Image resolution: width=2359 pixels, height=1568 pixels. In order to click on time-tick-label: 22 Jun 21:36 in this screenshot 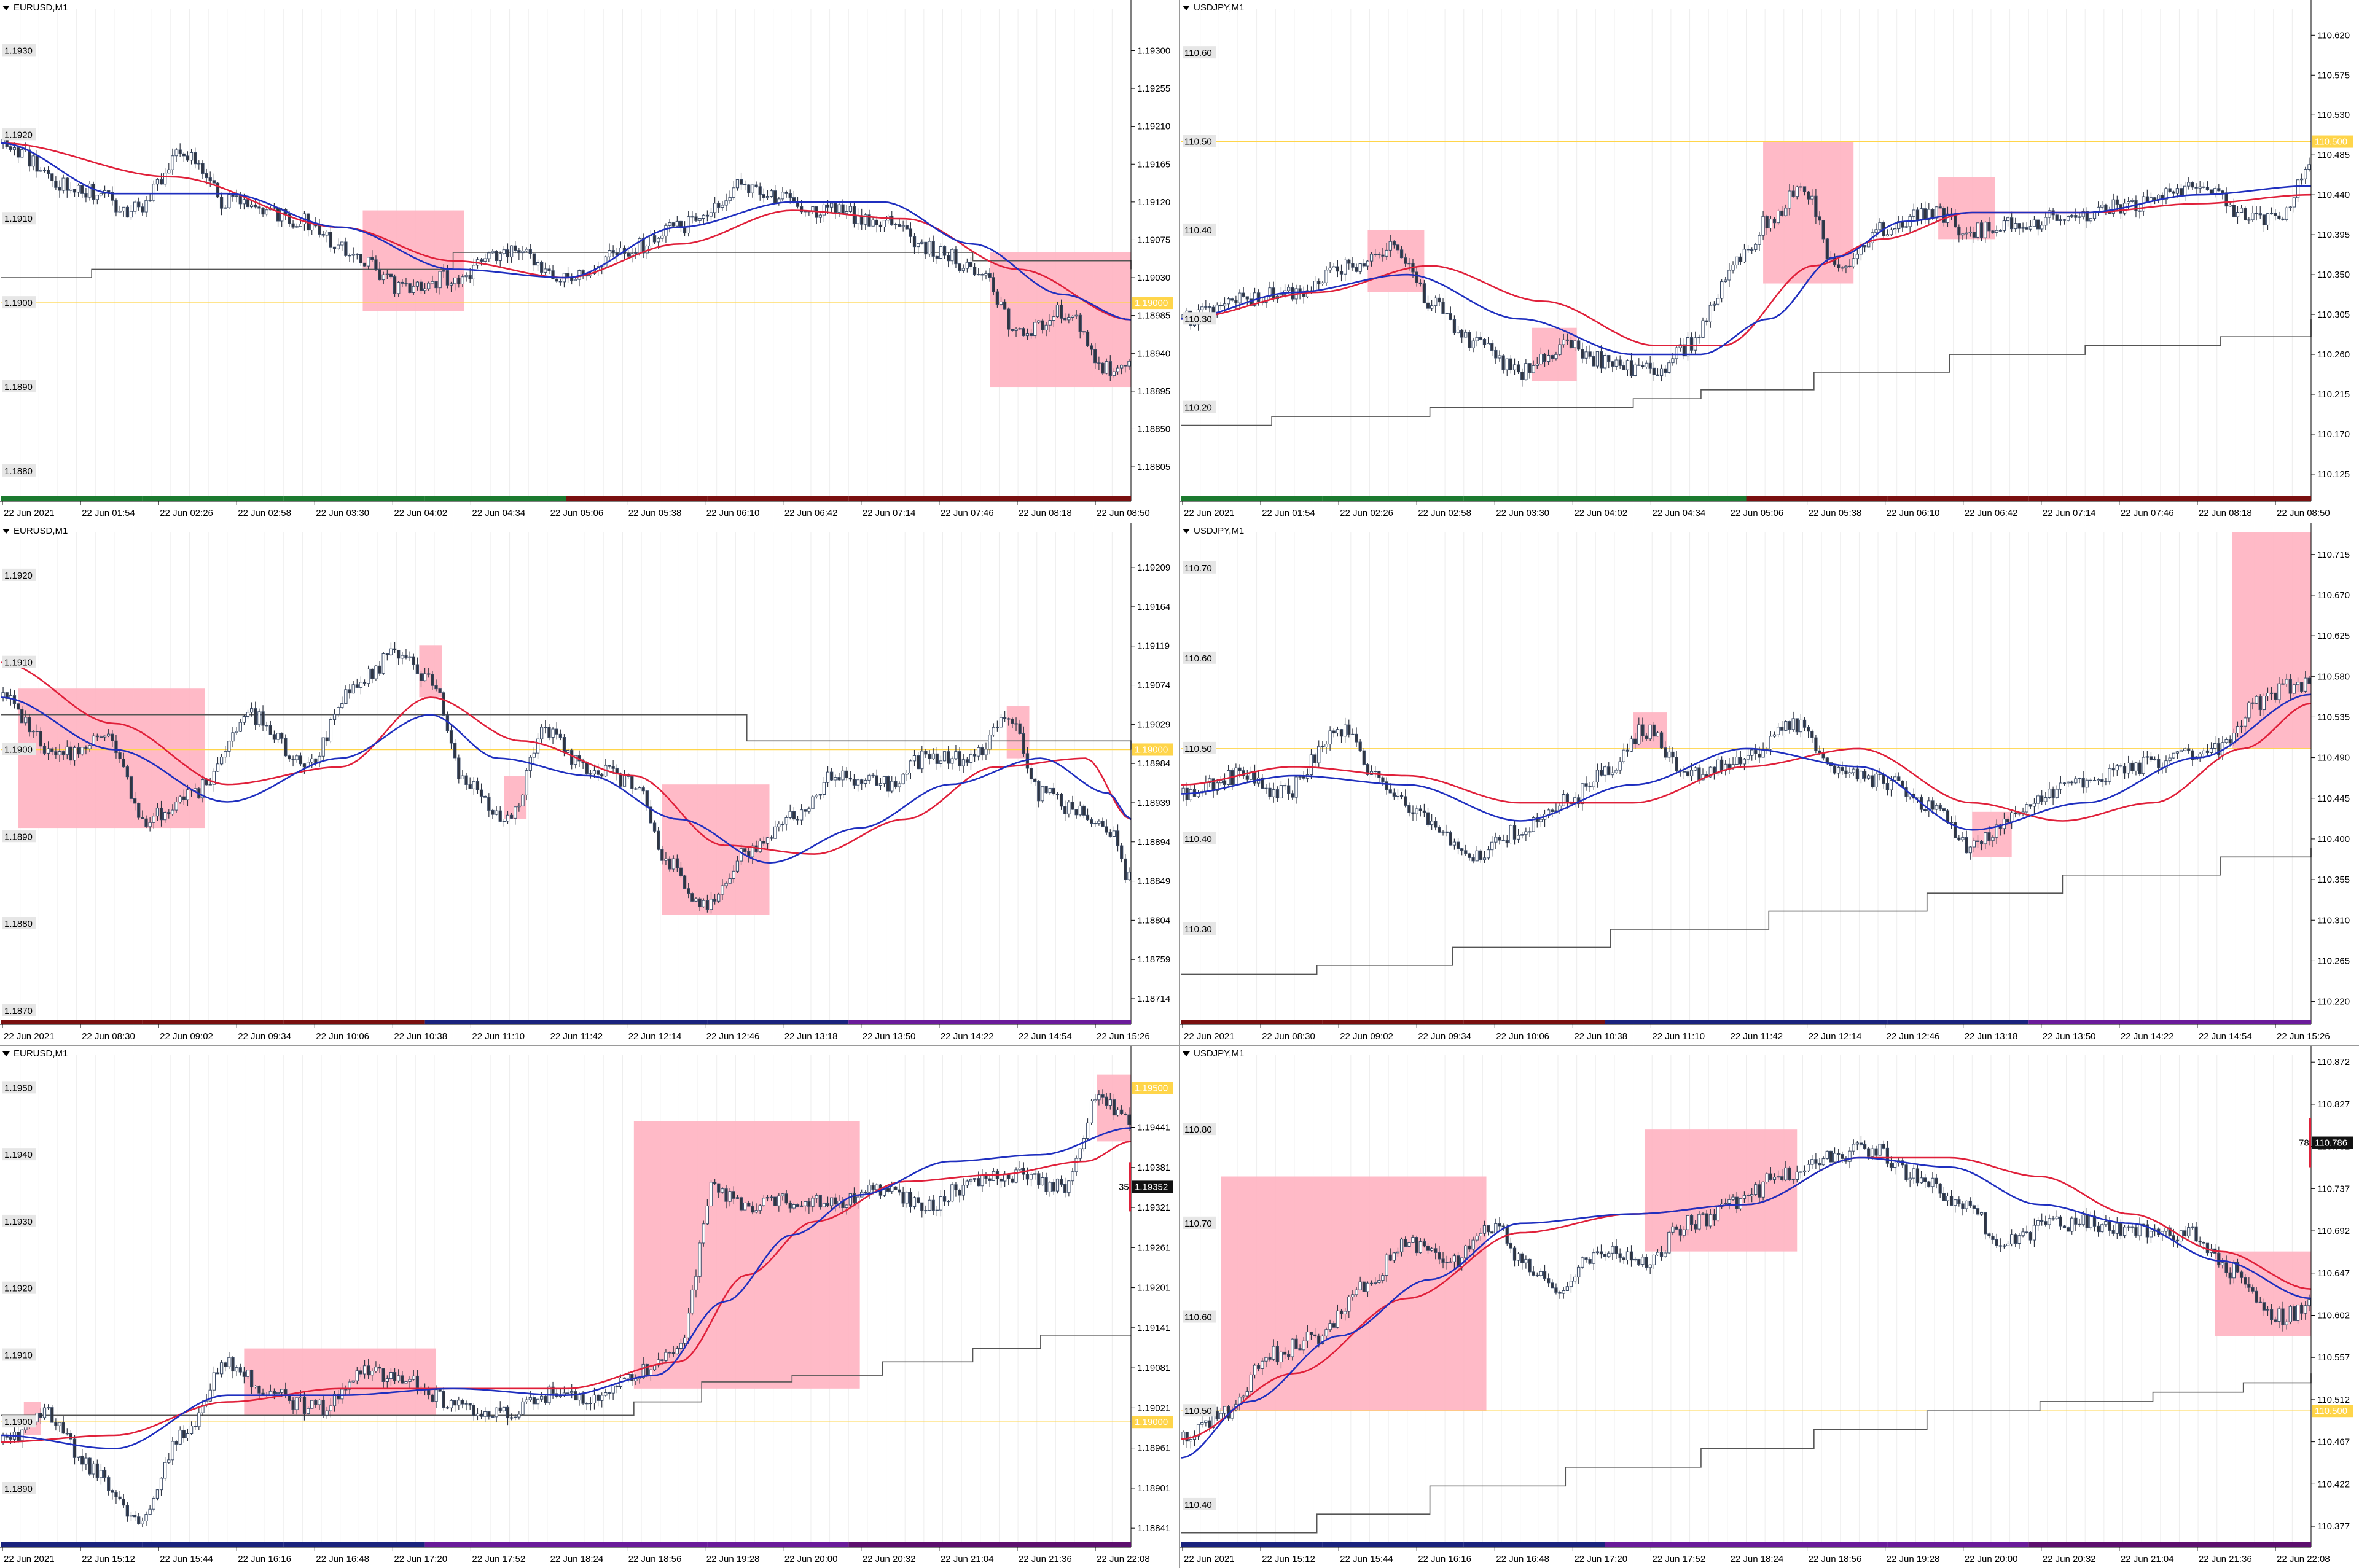, I will do `click(2225, 1559)`.